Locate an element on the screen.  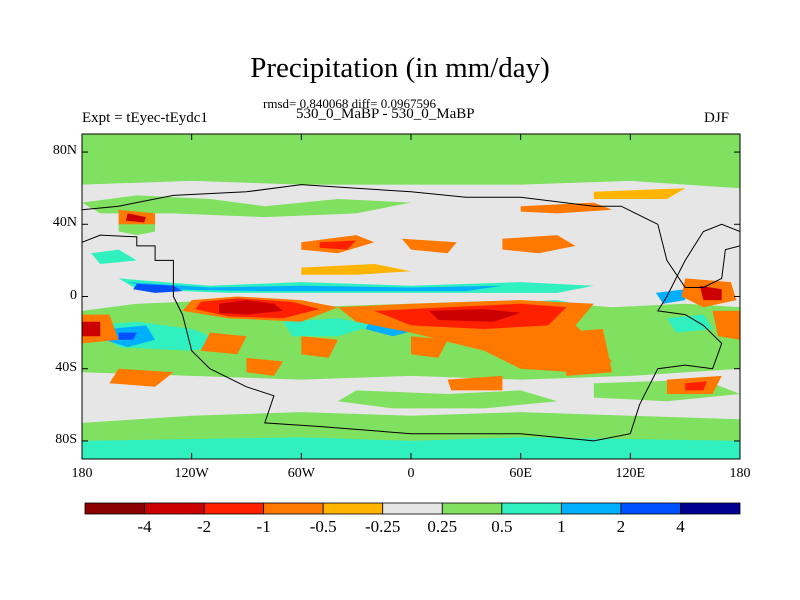
colorbar-label: 2 is located at coordinates (621, 526).